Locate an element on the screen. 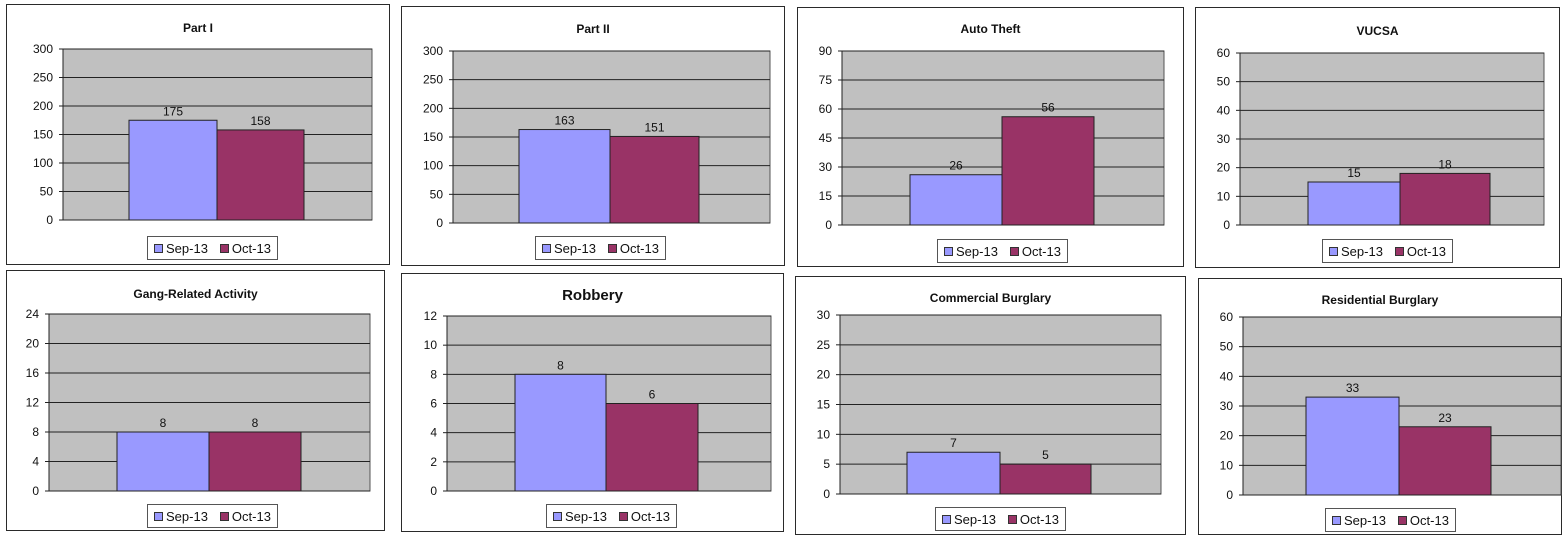 This screenshot has width=1564, height=536. chart-svg: 0 50 100 150 200 250 300 163 151 is located at coordinates (597, 137).